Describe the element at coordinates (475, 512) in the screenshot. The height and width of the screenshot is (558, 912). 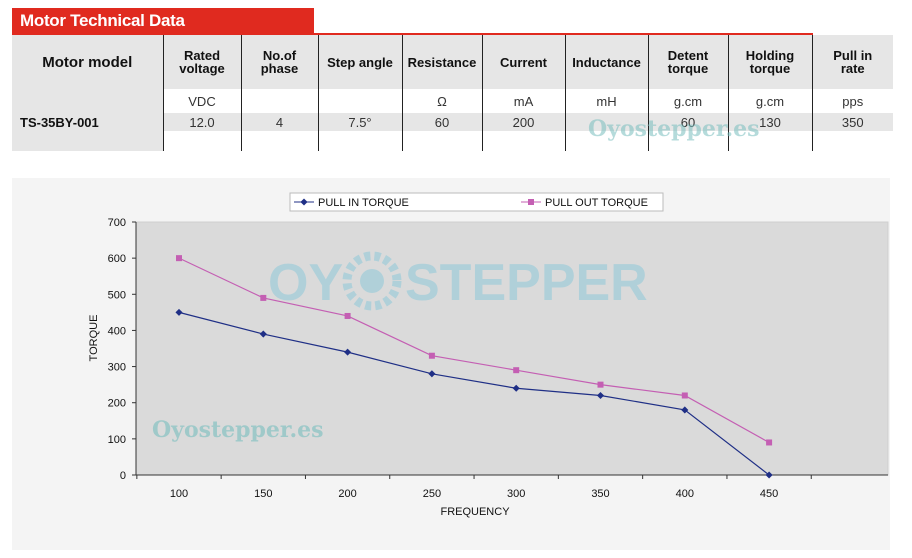
I see `x-axis-title: FREQUENCY` at that location.